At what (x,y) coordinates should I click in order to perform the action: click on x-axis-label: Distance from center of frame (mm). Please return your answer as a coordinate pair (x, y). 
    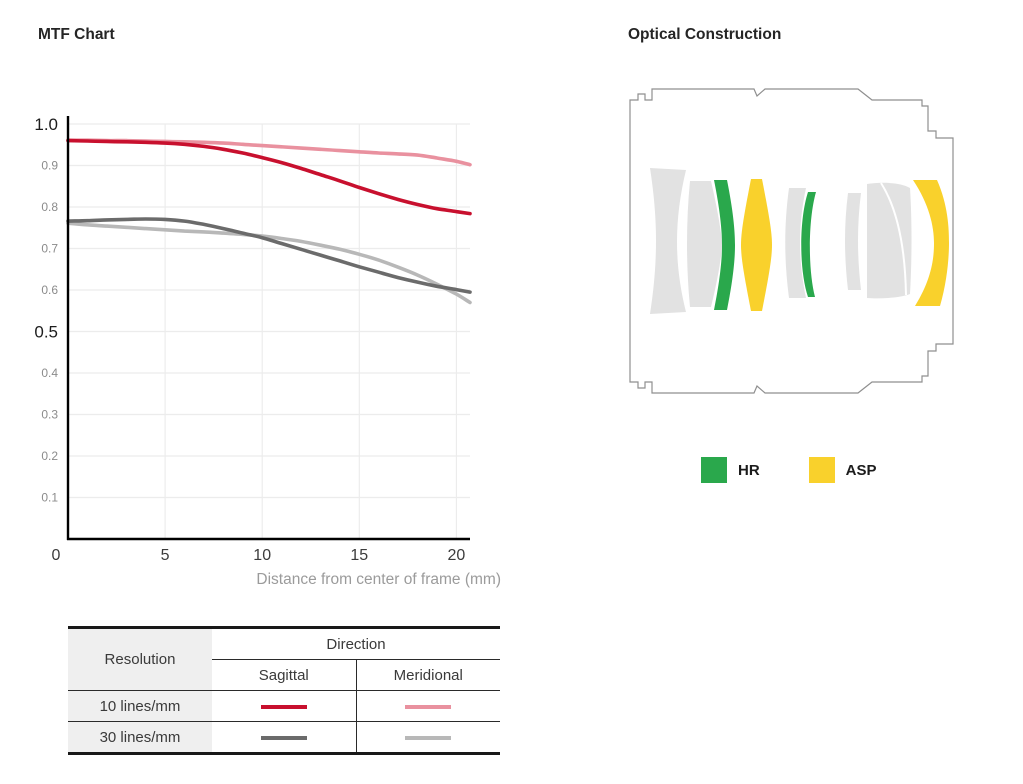
    Looking at the image, I should click on (378, 579).